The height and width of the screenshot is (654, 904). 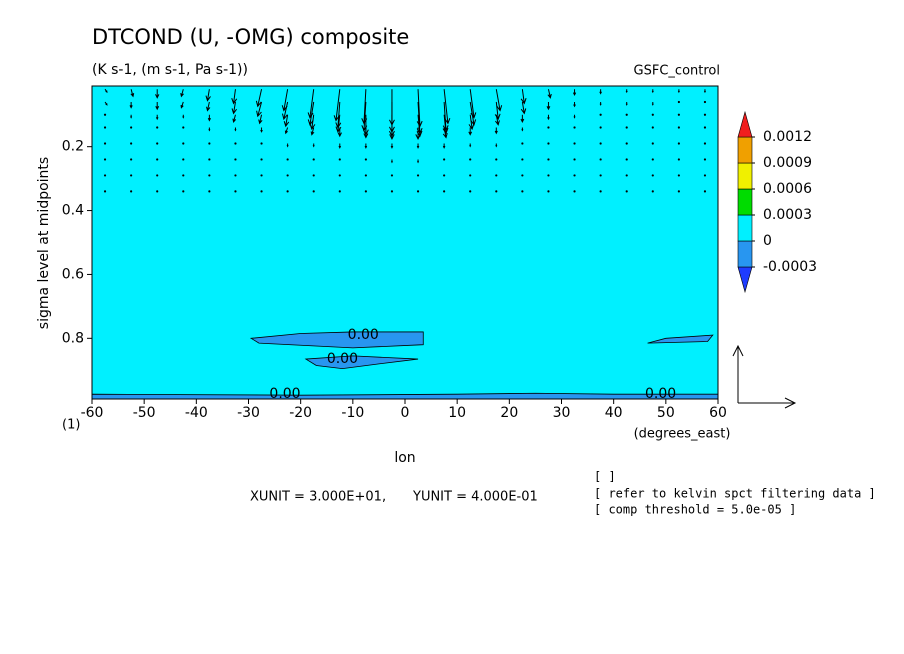 I want to click on x-tick-label: 50, so click(x=666, y=413).